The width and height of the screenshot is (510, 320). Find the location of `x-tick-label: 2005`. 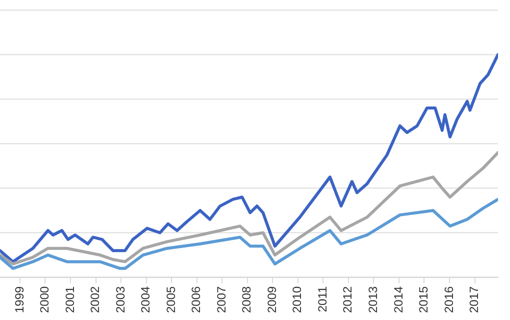

x-tick-label: 2005 is located at coordinates (171, 300).